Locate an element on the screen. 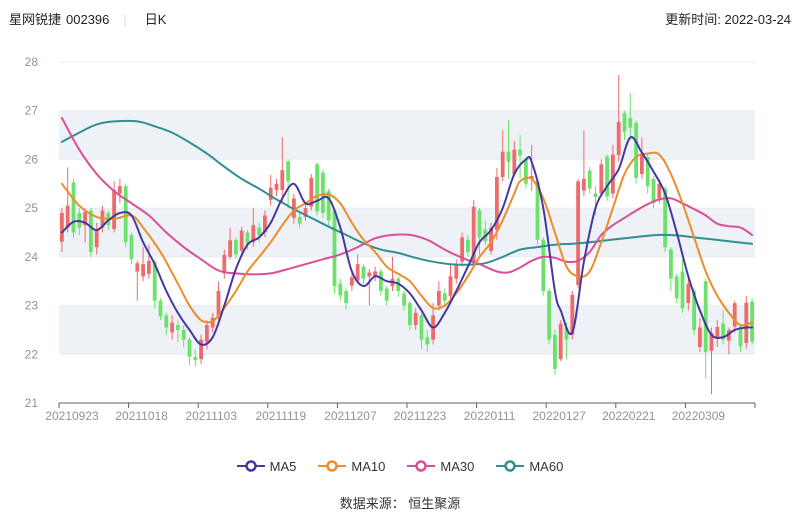 Image resolution: width=800 pixels, height=517 pixels. legend-label: MA60 is located at coordinates (546, 466).